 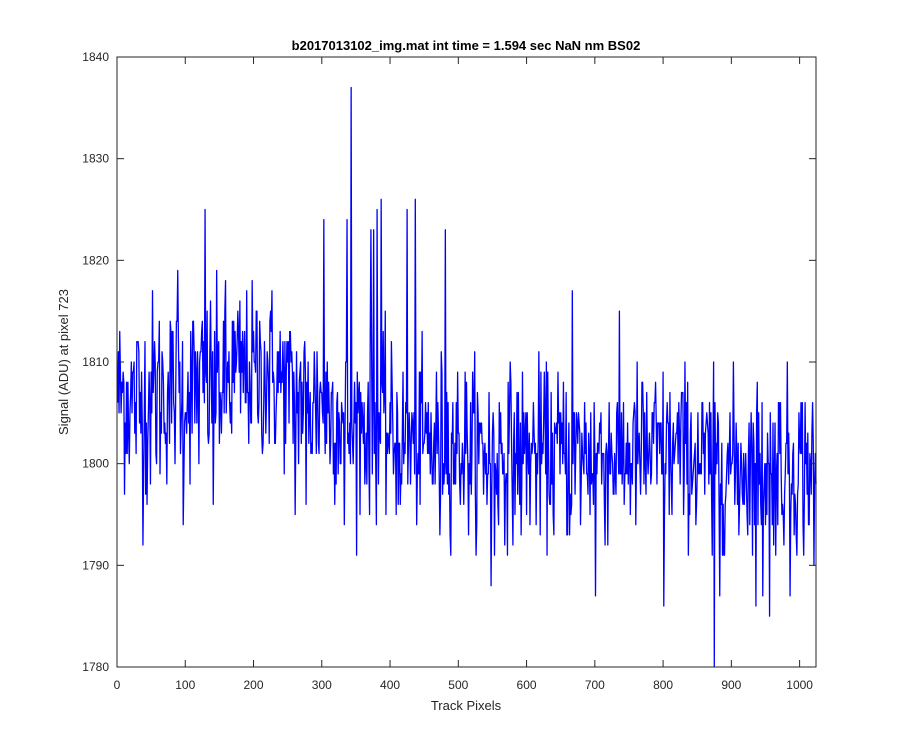 What do you see at coordinates (663, 685) in the screenshot?
I see `x-tick-label: 800` at bounding box center [663, 685].